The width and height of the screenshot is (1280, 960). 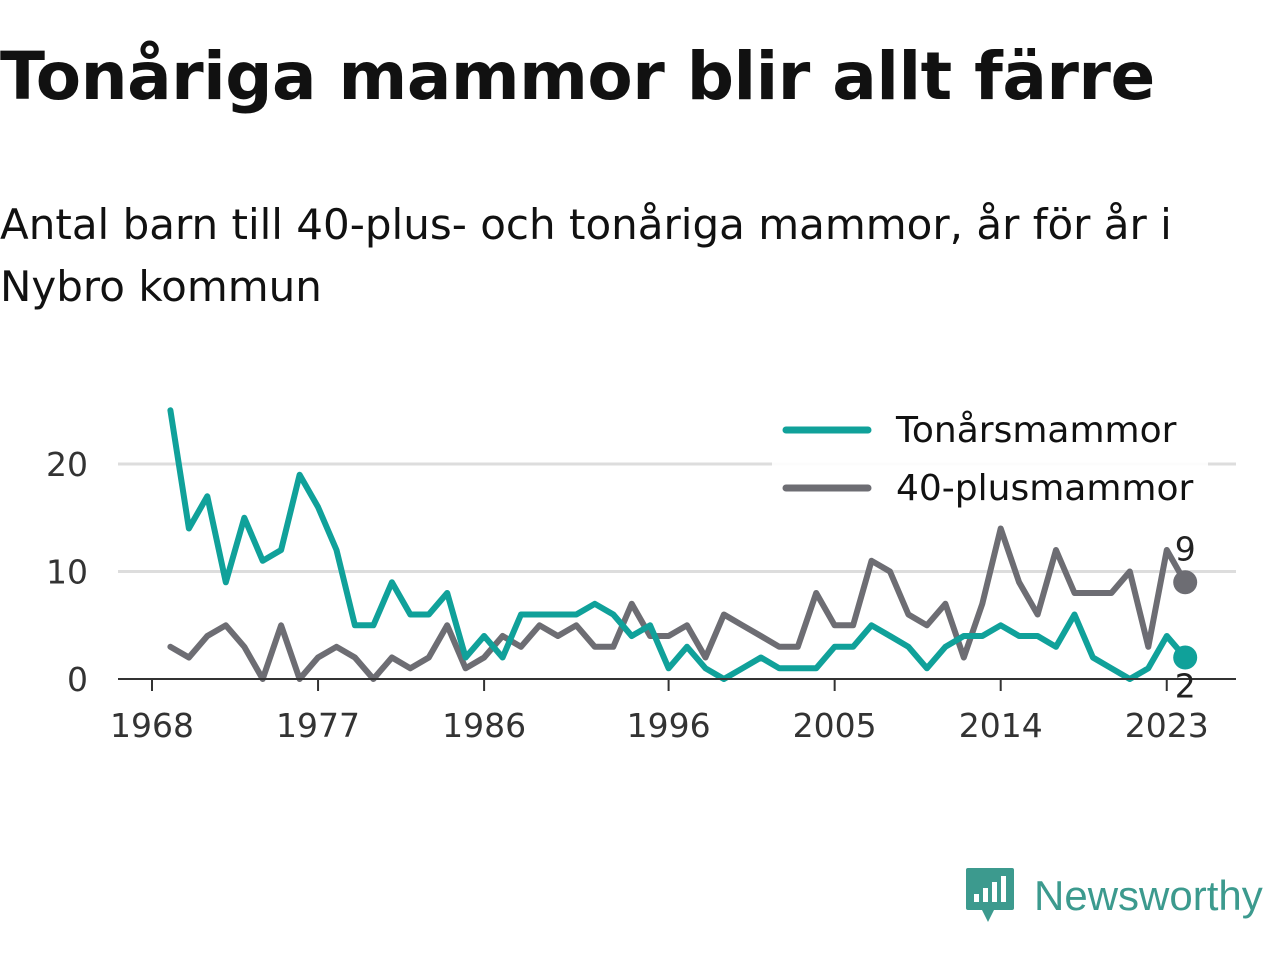 I want to click on legend-label-tonarsmammor: Tonårsmammor, so click(x=1036, y=430).